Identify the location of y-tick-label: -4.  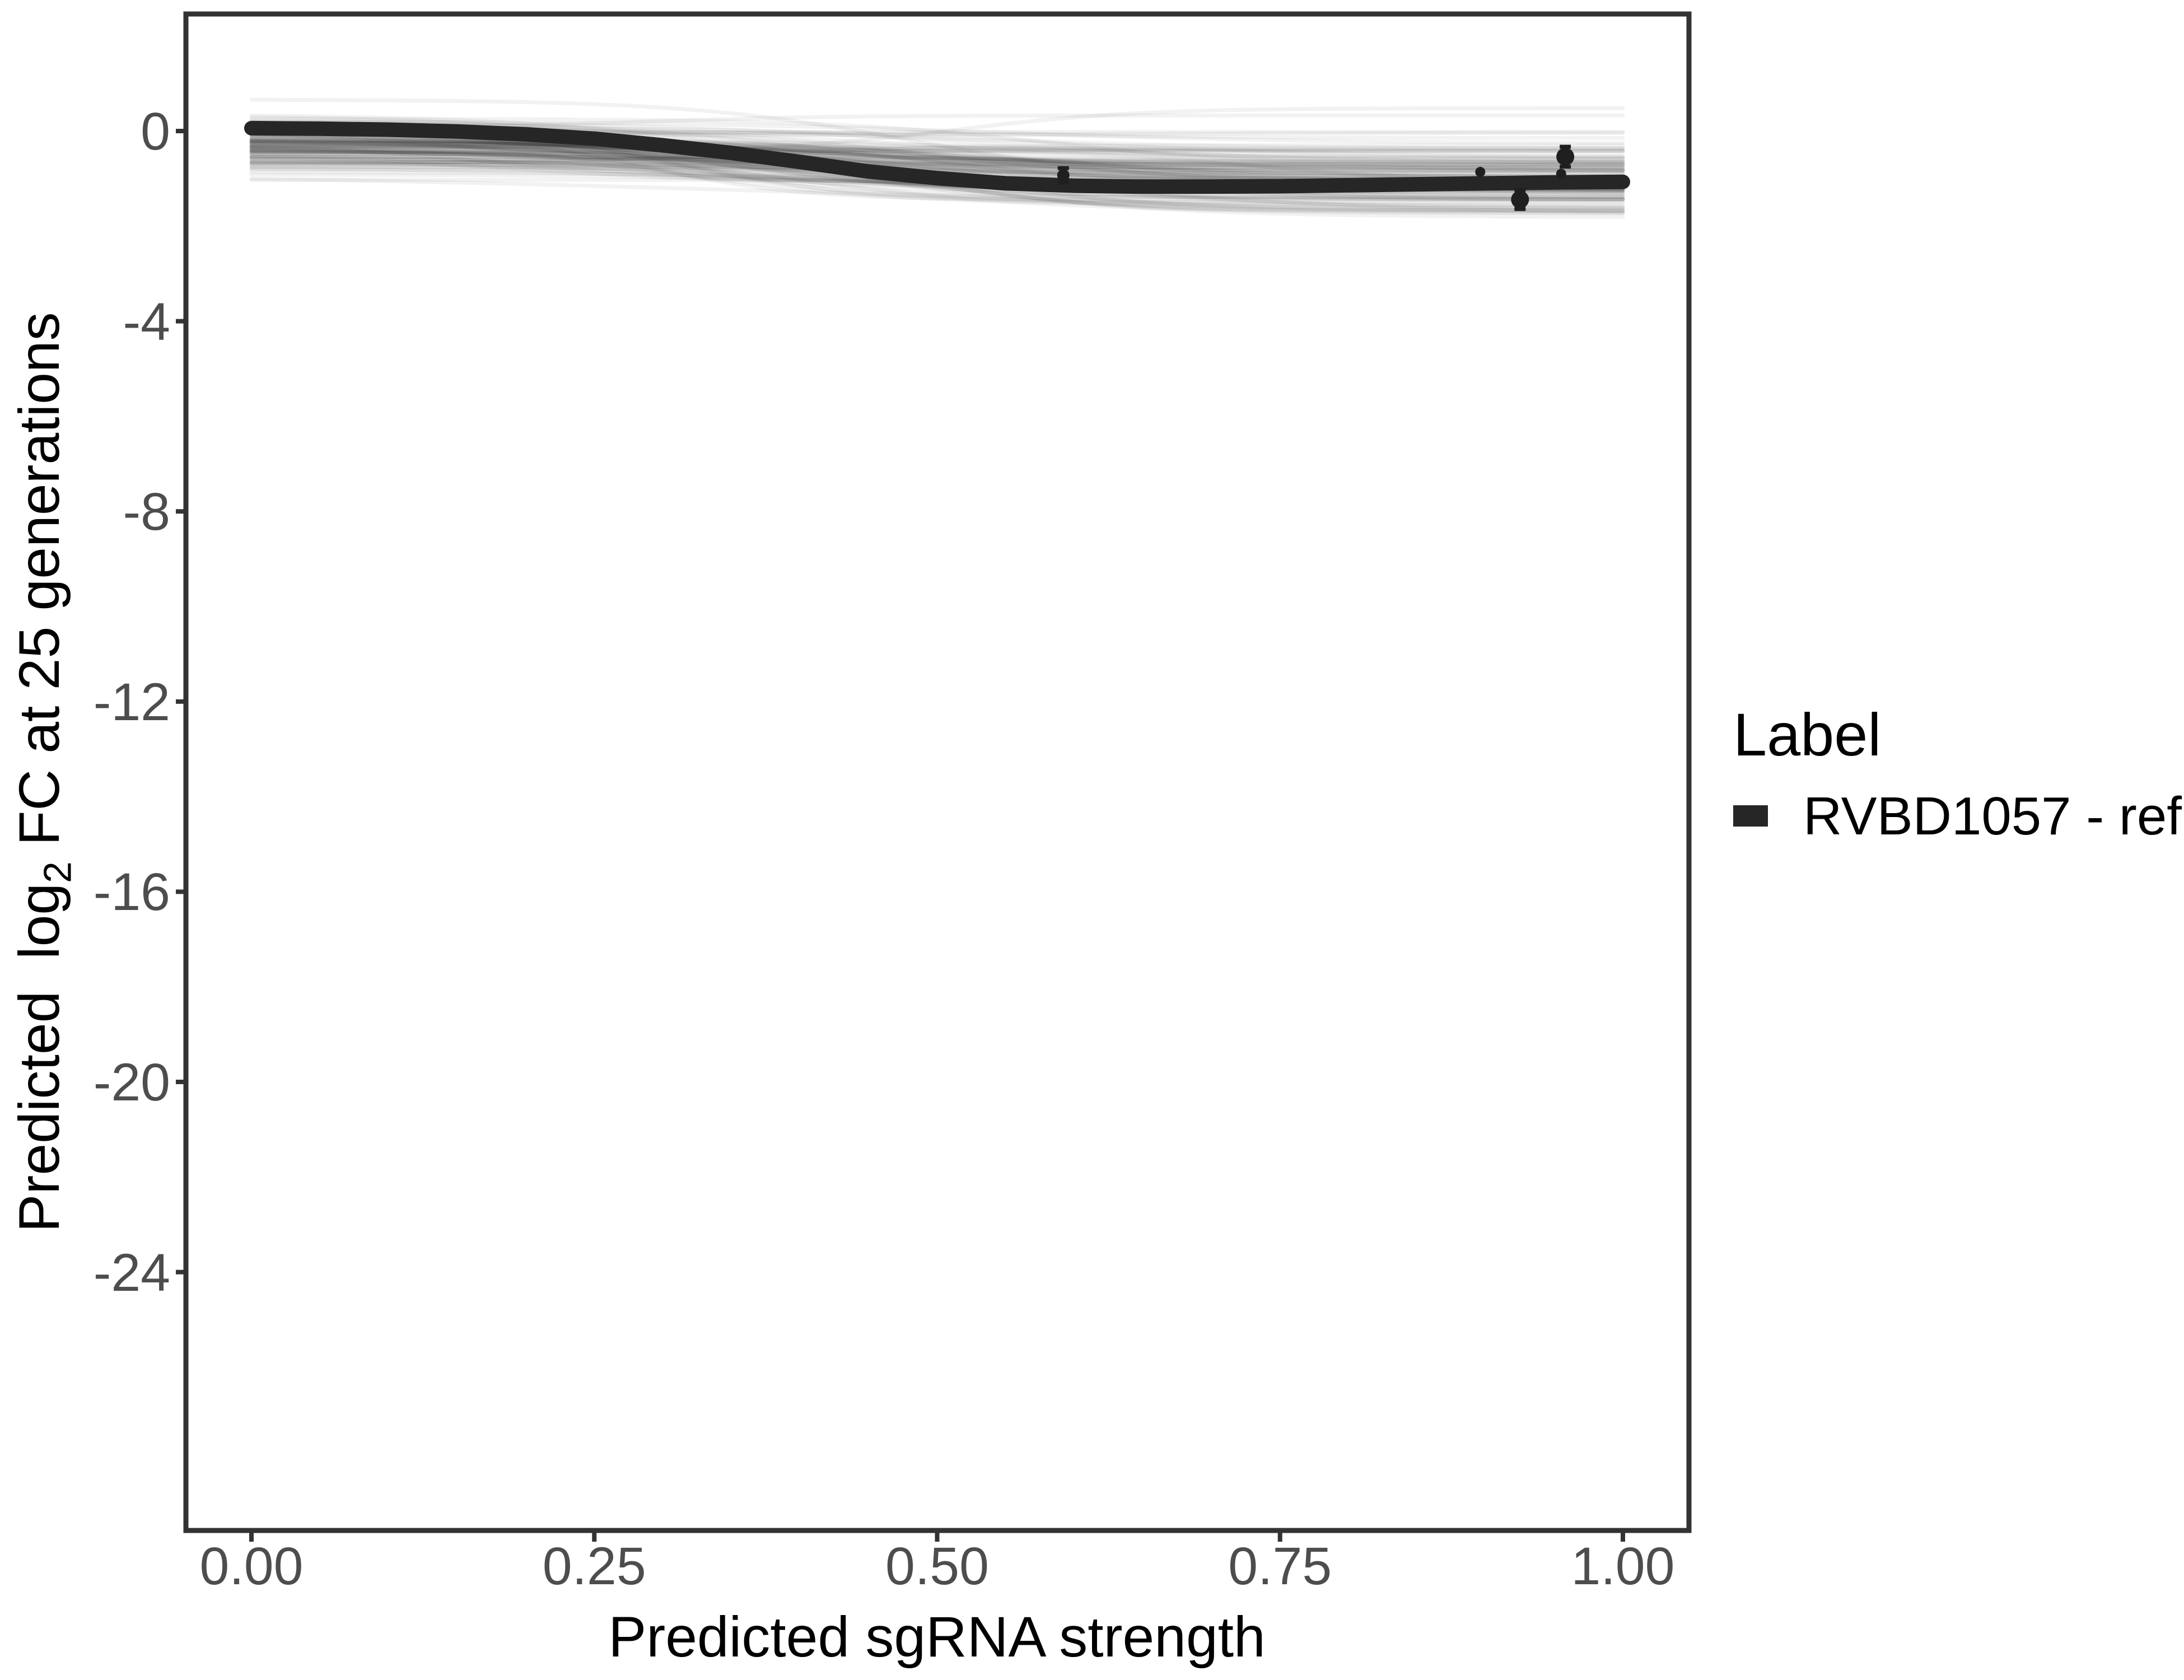
(147, 322).